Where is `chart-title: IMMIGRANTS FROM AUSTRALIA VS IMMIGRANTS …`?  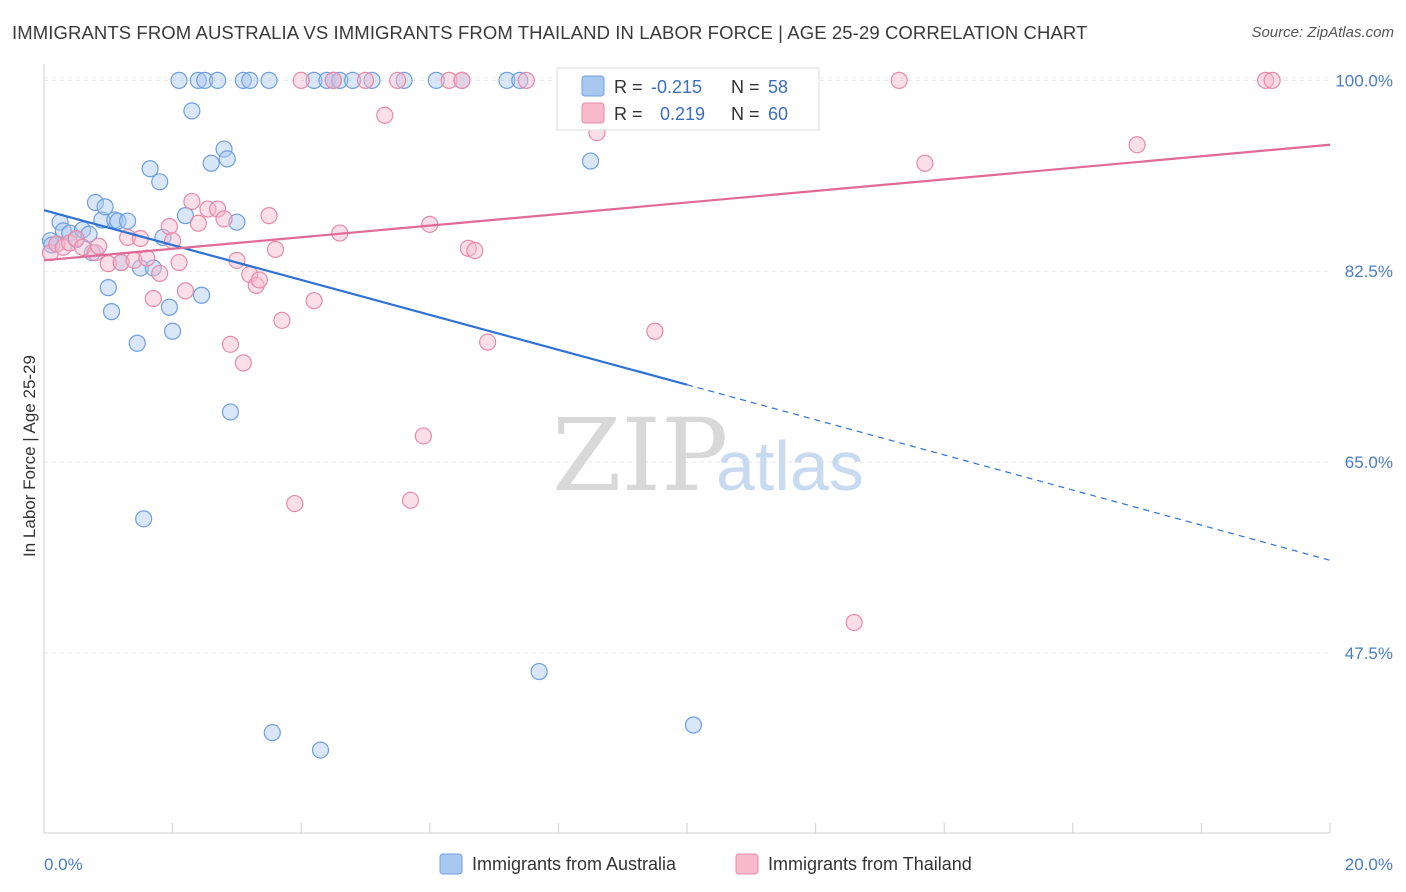 chart-title: IMMIGRANTS FROM AUSTRALIA VS IMMIGRANTS … is located at coordinates (550, 32).